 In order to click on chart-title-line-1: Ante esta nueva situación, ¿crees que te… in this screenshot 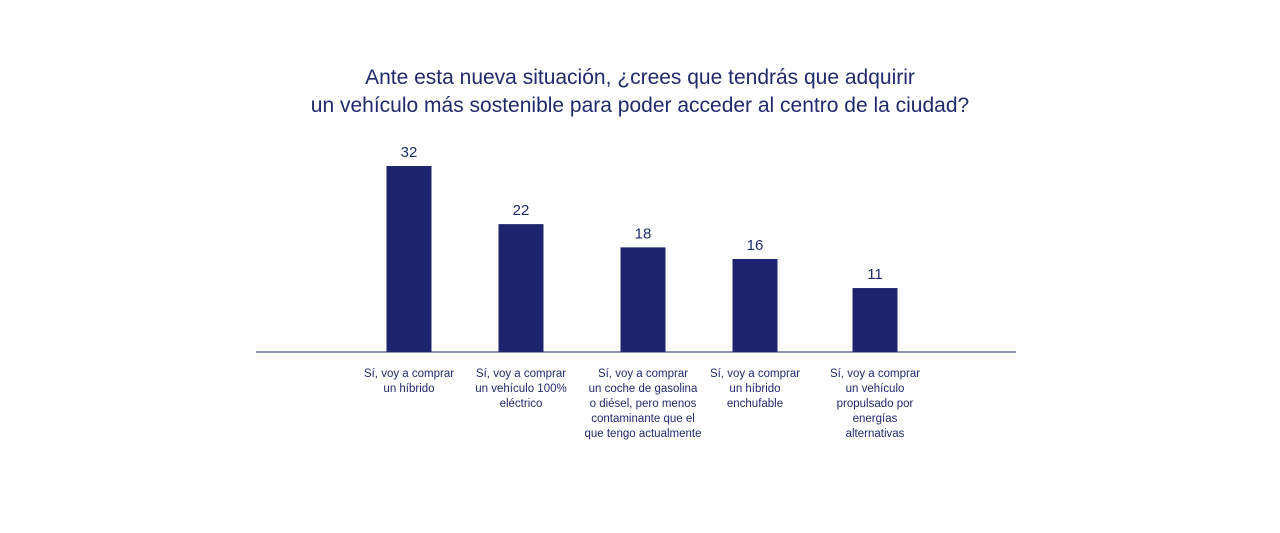, I will do `click(640, 77)`.